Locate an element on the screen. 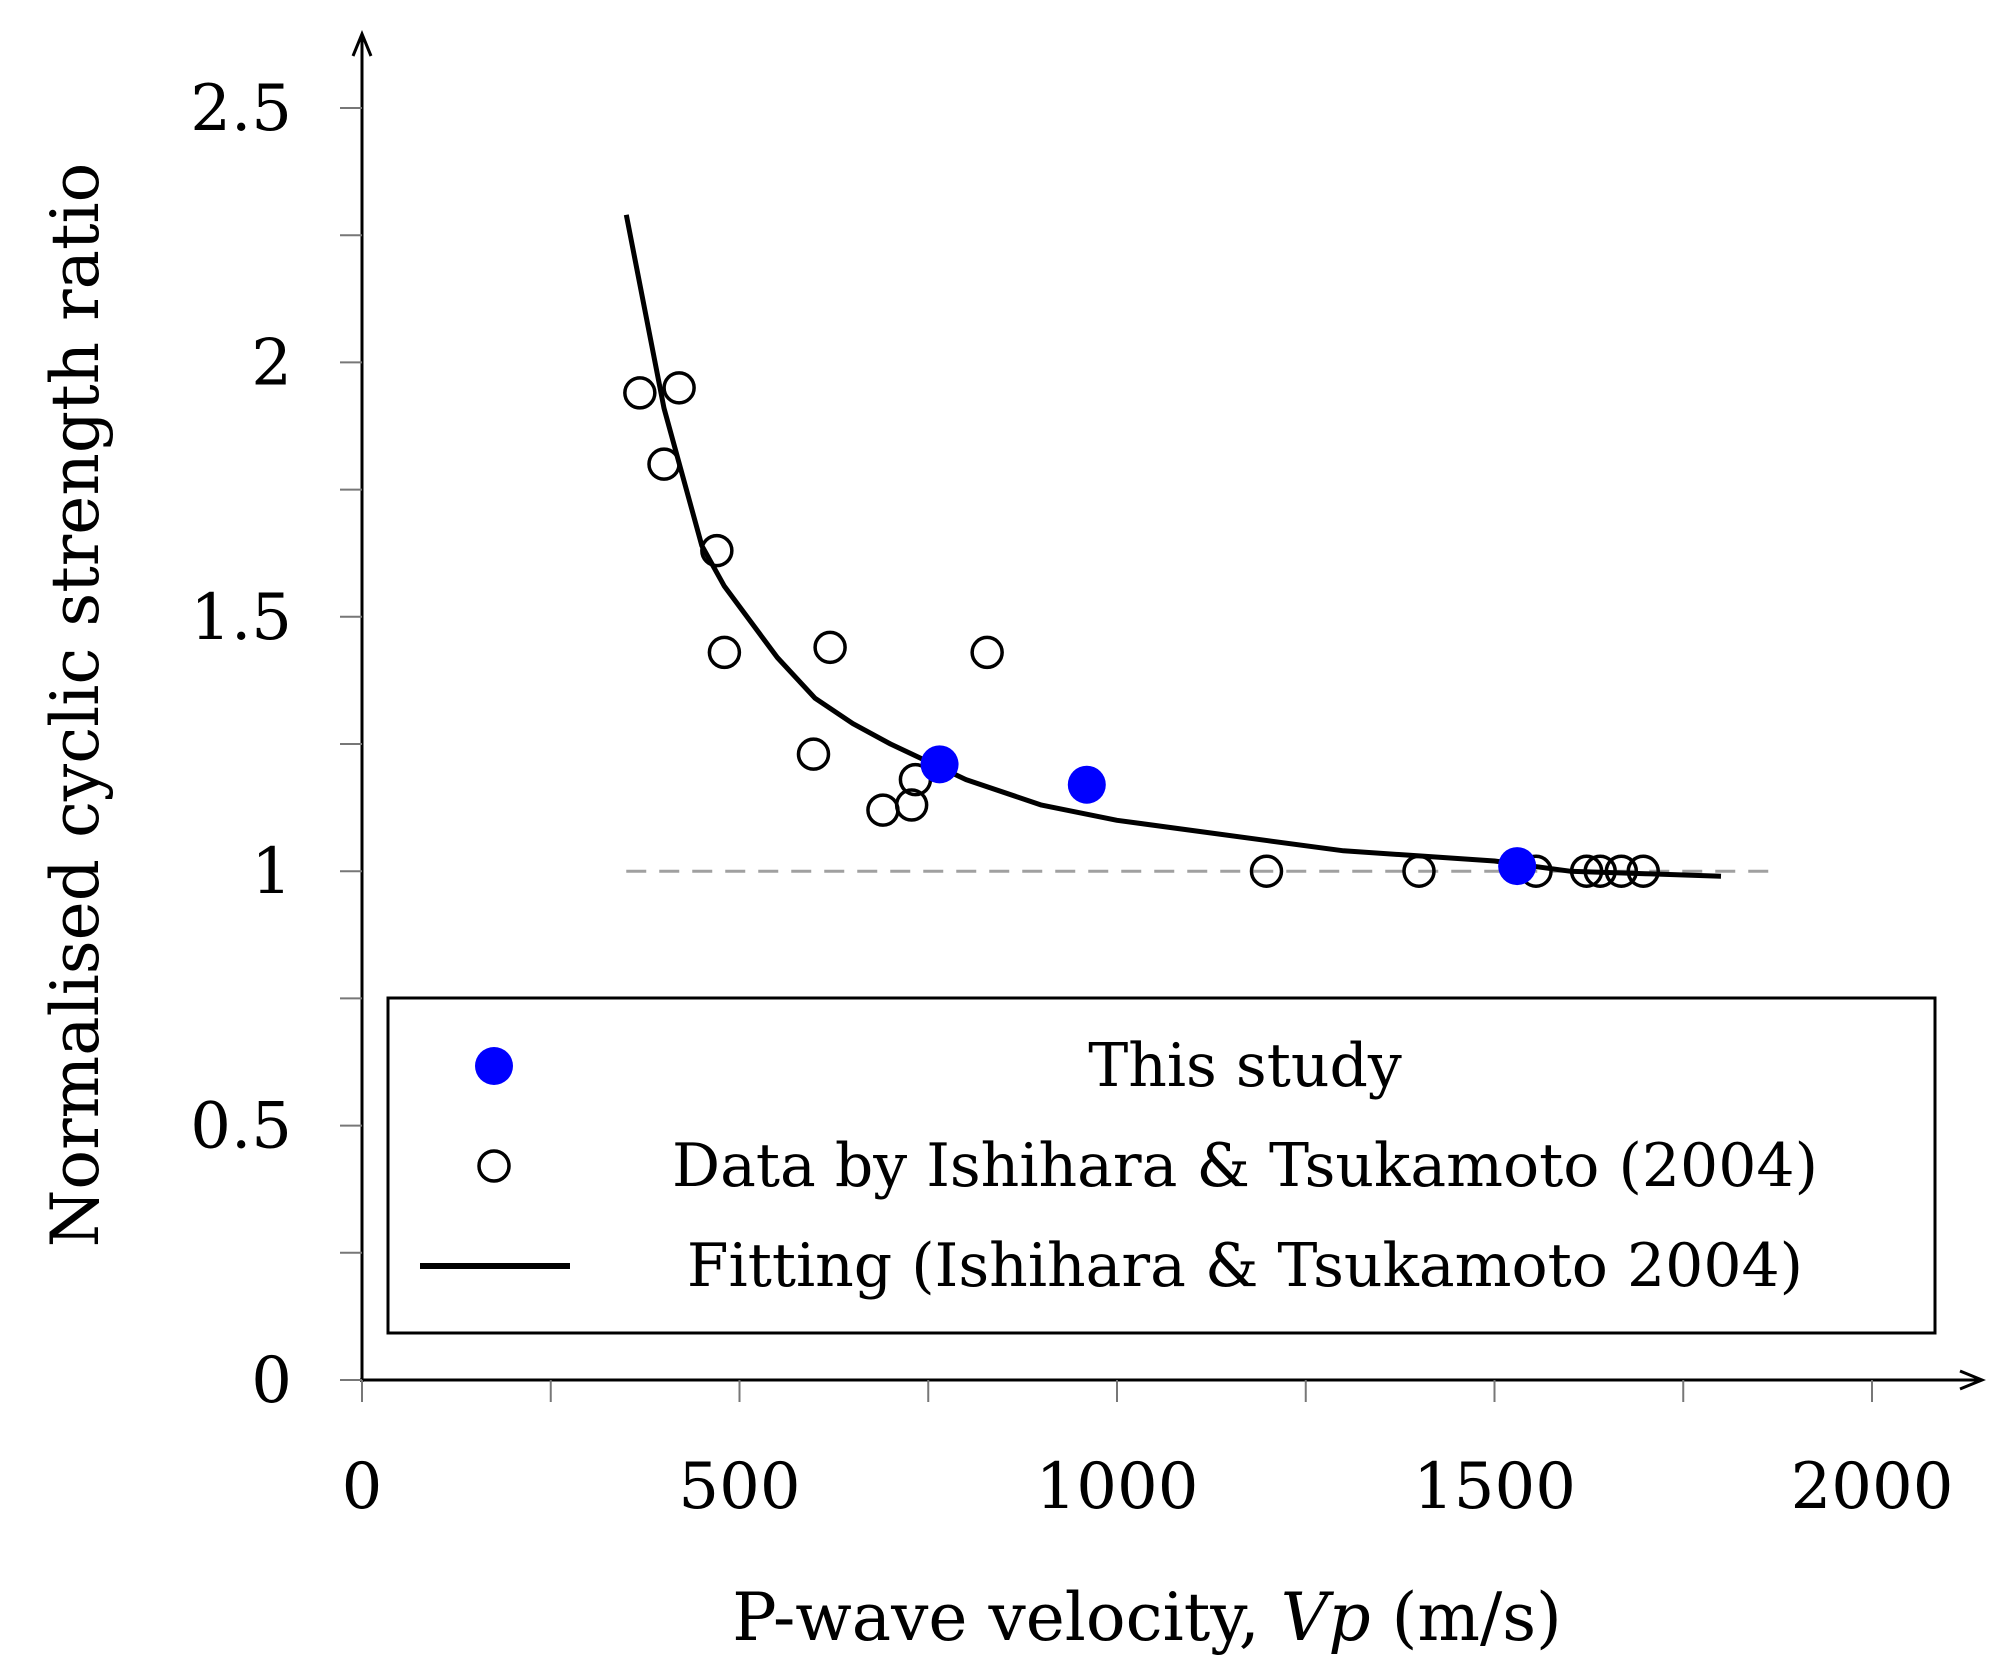 This screenshot has width=2001, height=1672. x-axis-title: P-wave velocity, Vp (m/s) is located at coordinates (1147, 1617).